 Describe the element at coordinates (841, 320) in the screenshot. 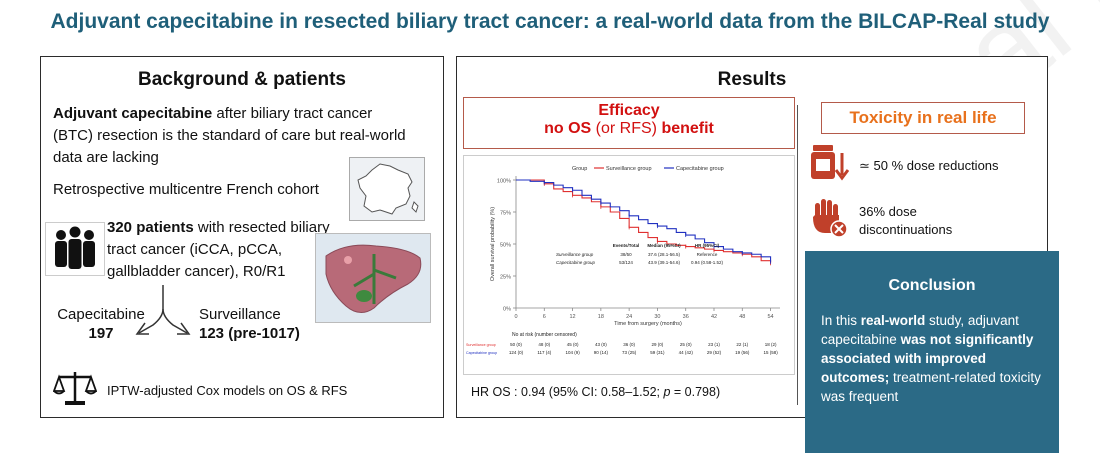

I see `concl-p1: In this` at that location.